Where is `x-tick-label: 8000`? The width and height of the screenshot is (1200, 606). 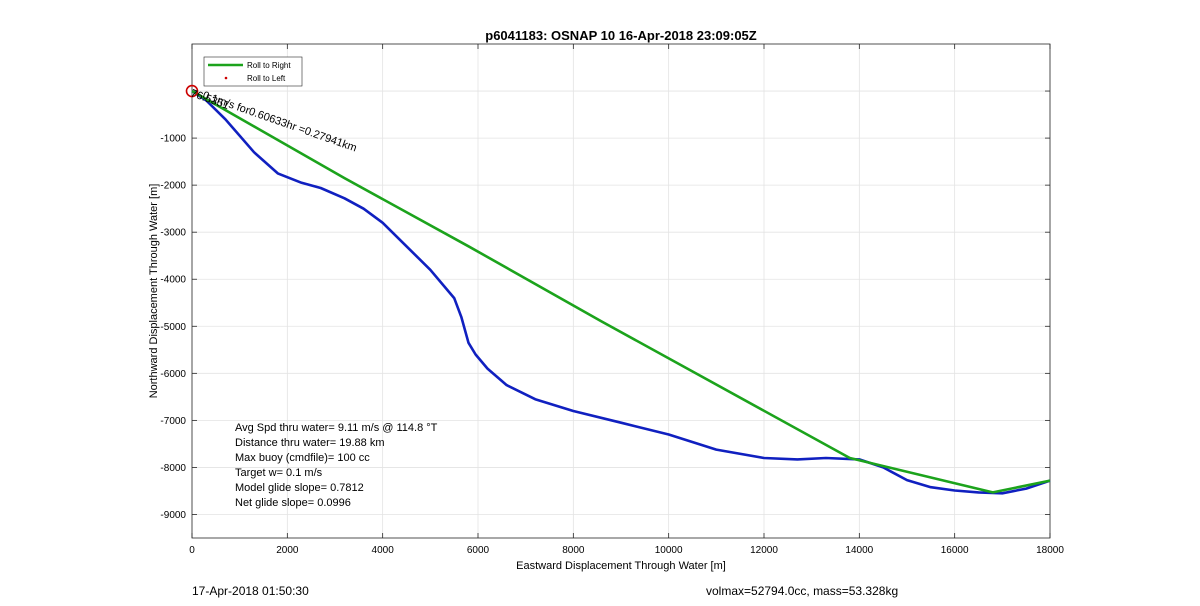
x-tick-label: 8000 is located at coordinates (573, 550).